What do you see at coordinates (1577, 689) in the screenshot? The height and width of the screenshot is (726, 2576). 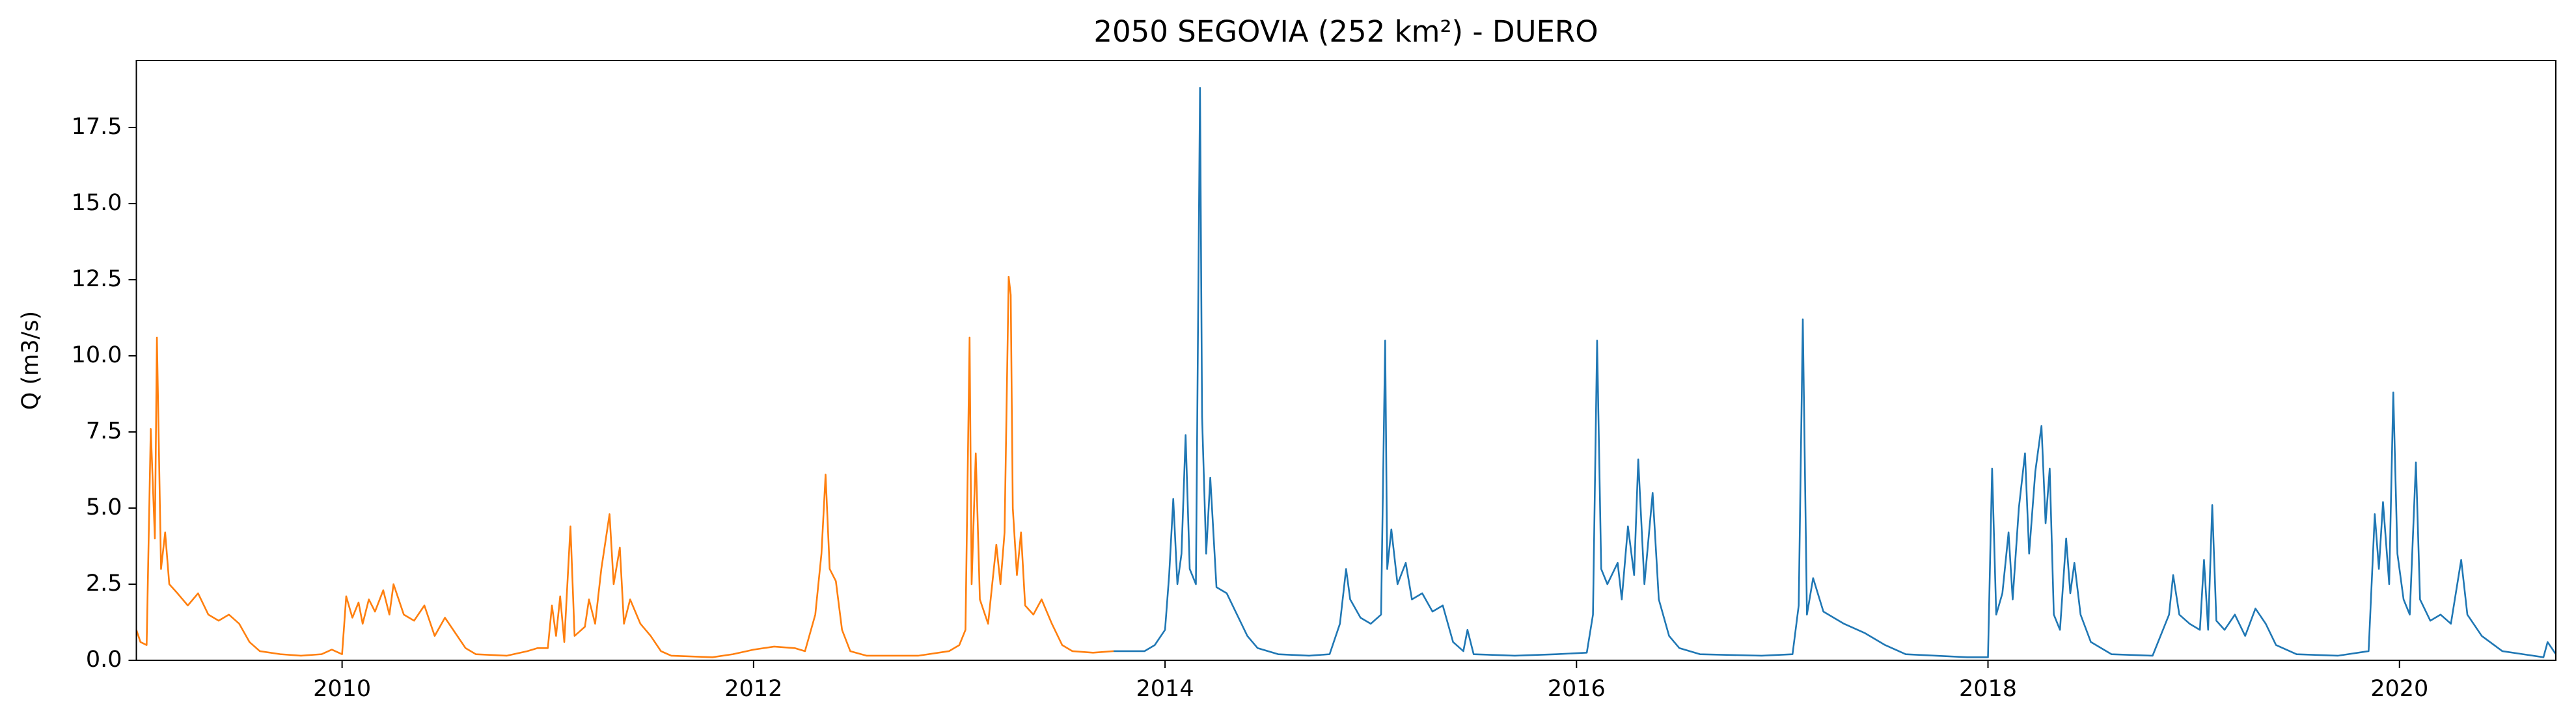 I see `x-tick-label: 2016` at bounding box center [1577, 689].